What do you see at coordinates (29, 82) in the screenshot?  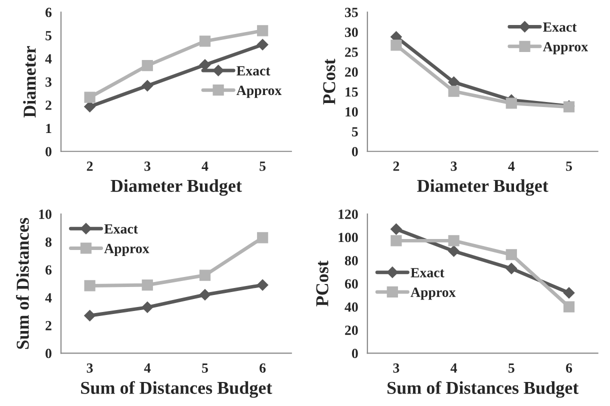 I see `y-axis-title: Diameter` at bounding box center [29, 82].